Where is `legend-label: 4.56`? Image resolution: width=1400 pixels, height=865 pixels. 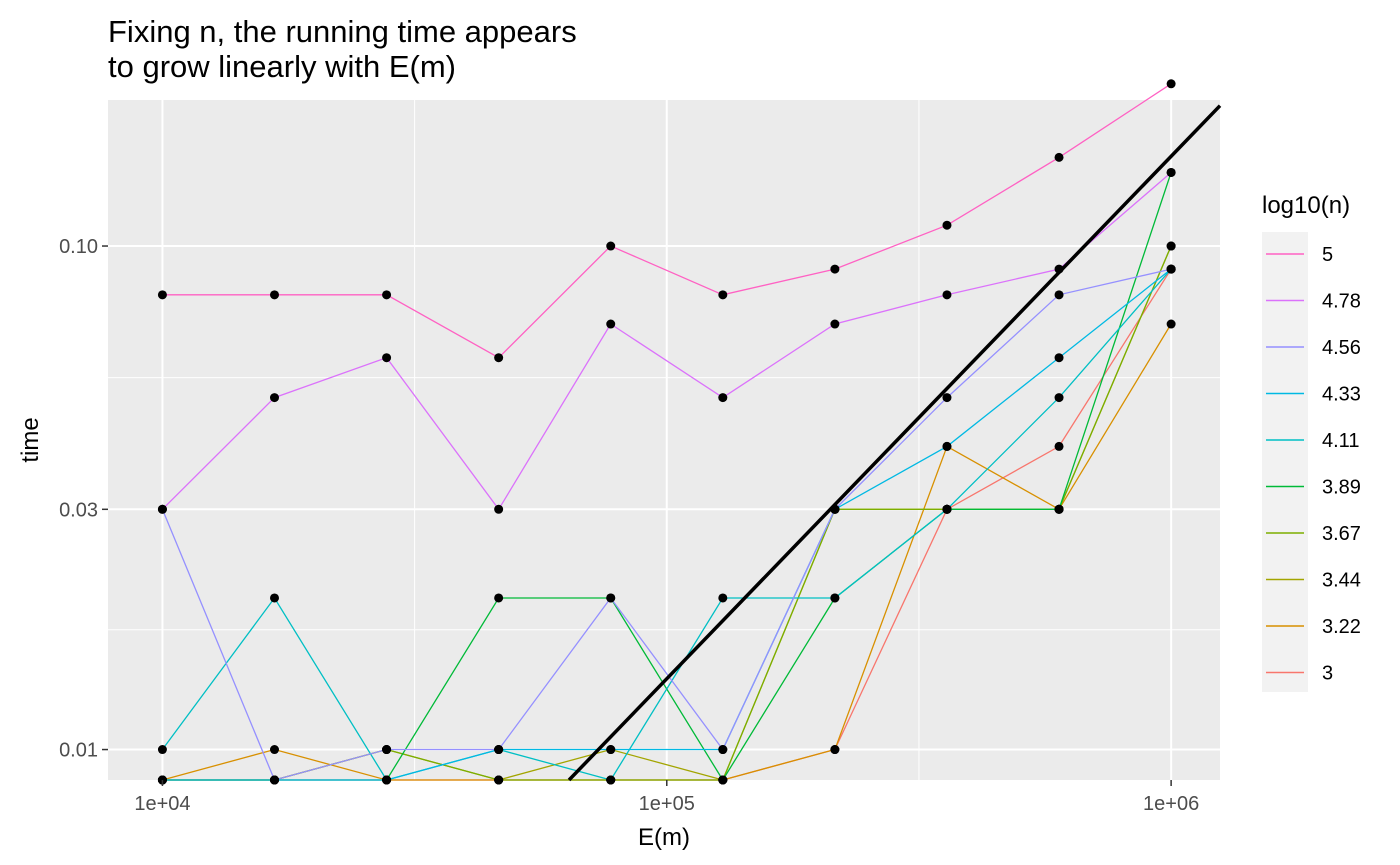
legend-label: 4.56 is located at coordinates (1341, 348).